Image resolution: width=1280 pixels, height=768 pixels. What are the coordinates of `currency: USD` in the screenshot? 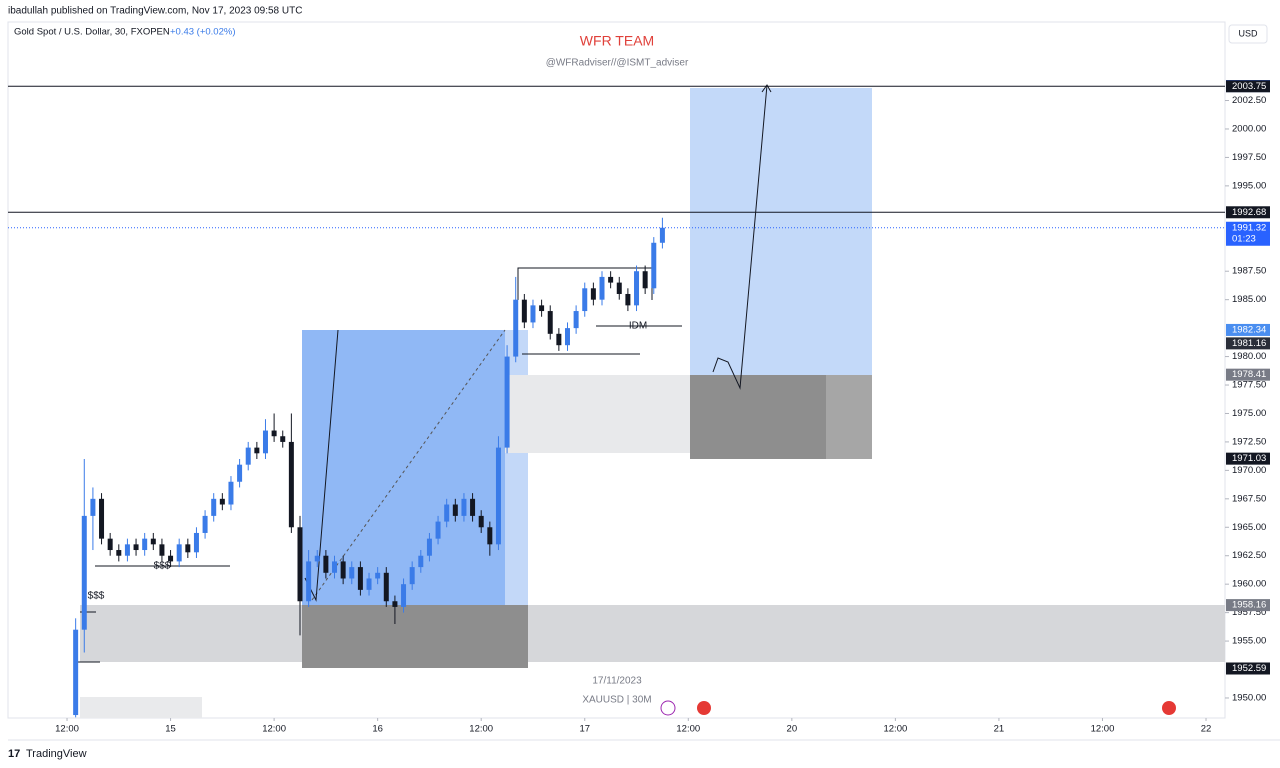 It's located at (1248, 33).